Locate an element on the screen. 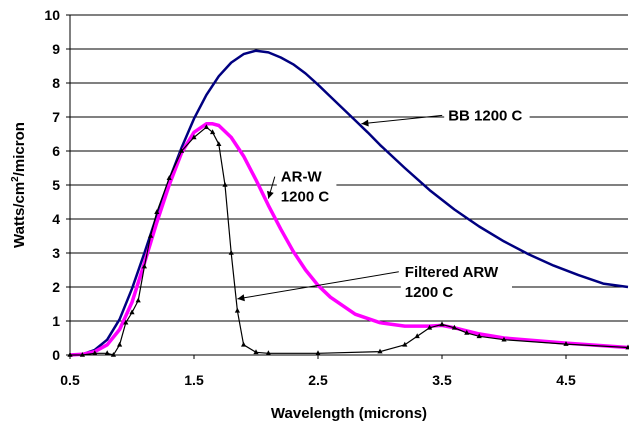  y-tick-label: 7 is located at coordinates (56, 117).